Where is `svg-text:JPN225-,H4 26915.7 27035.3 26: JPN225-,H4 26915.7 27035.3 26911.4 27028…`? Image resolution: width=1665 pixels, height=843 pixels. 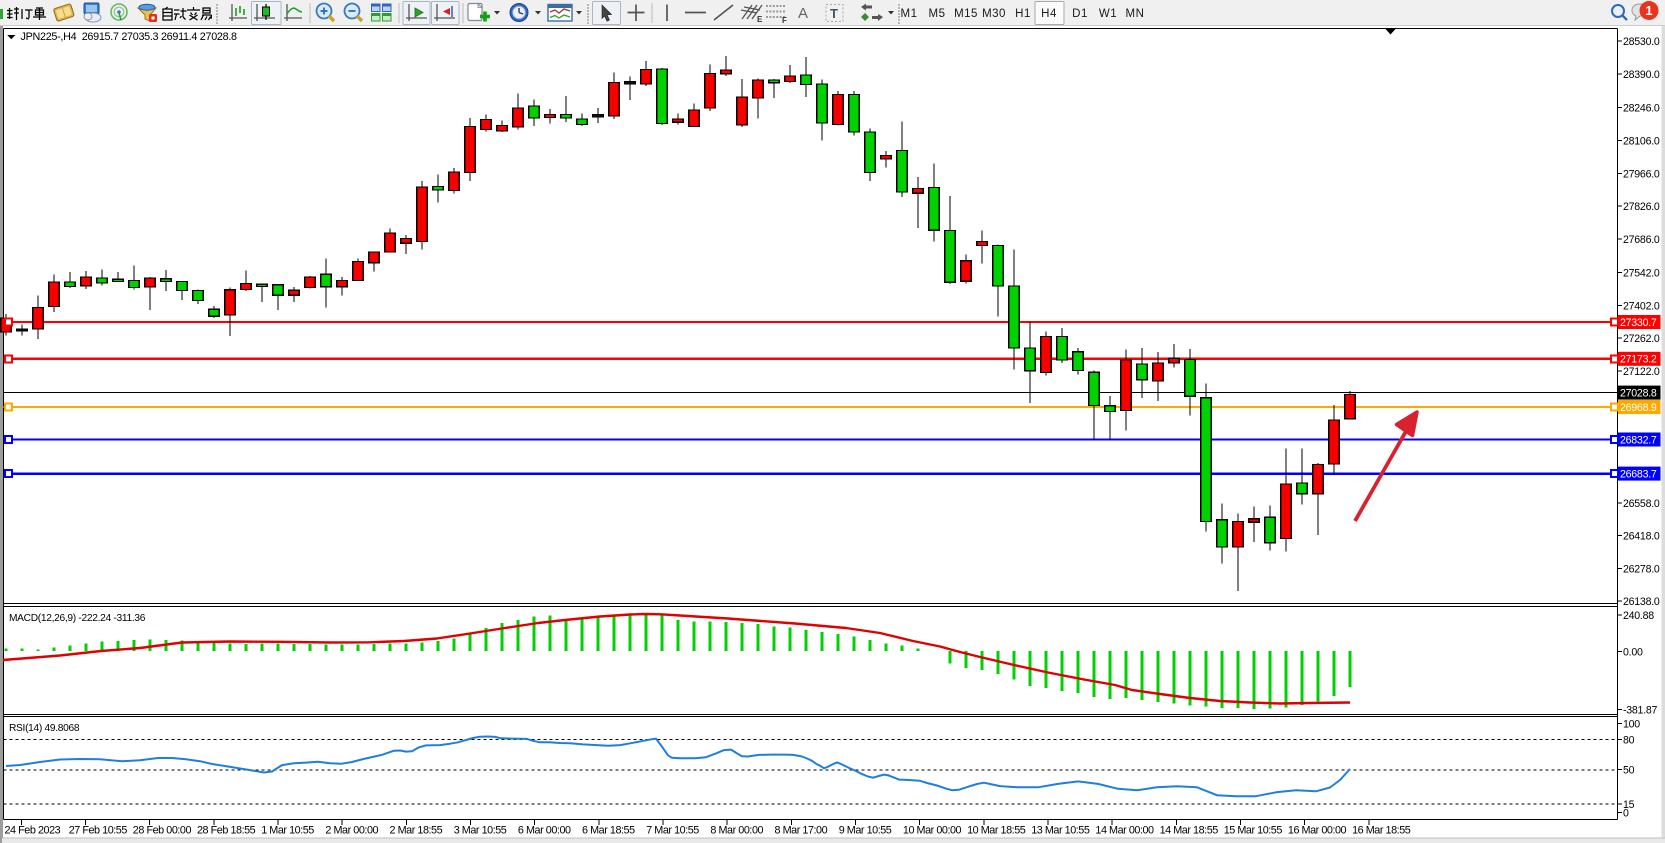 svg-text:JPN225-,H4 26915.7 27035.3 26: JPN225-,H4 26915.7 27035.3 26911.4 27028… is located at coordinates (129, 37).